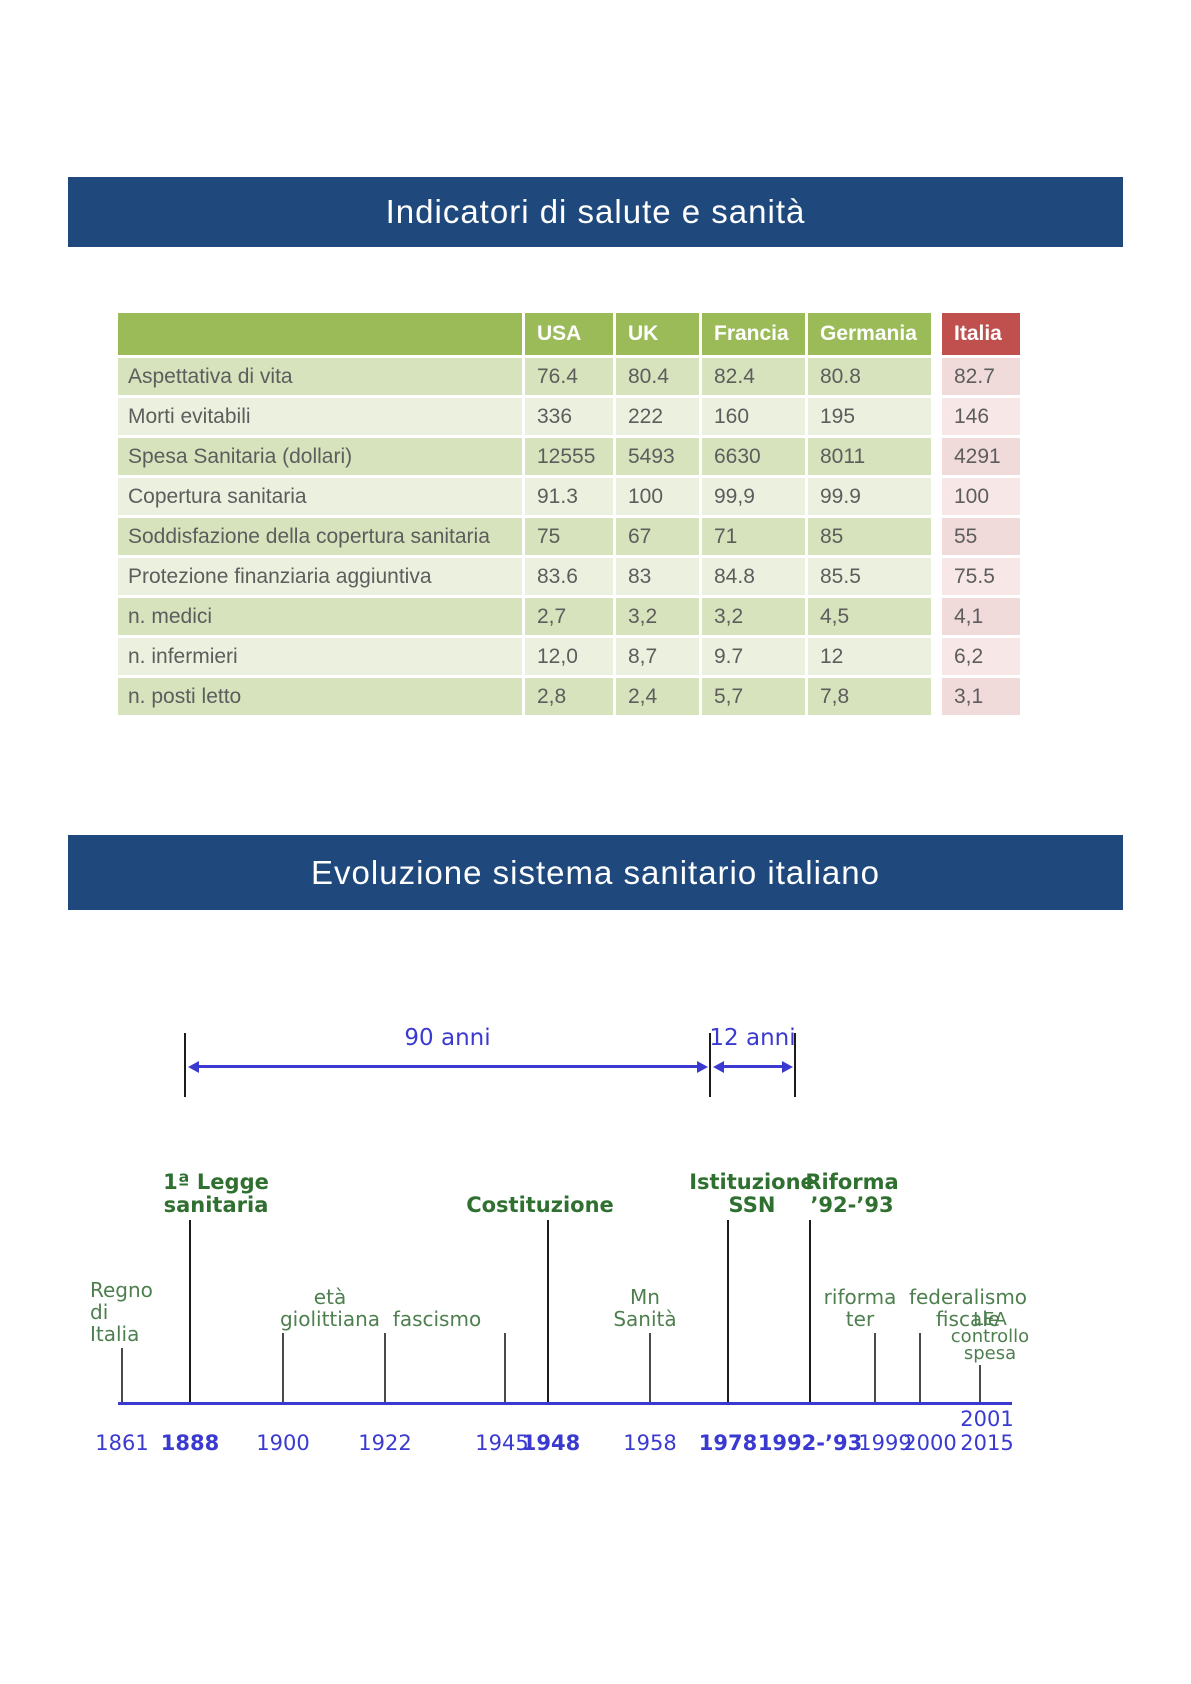  Describe the element at coordinates (330, 1308) in the screenshot. I see `event-label-minor: età giolittiana` at that location.